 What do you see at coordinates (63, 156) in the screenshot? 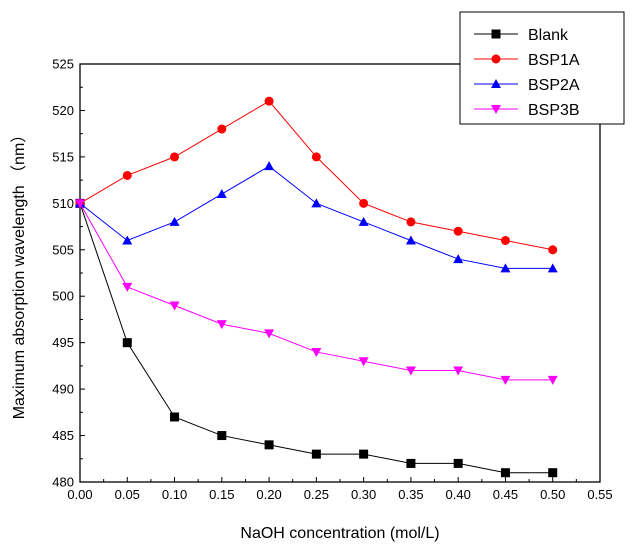
I see `y-tick-label: 515` at bounding box center [63, 156].